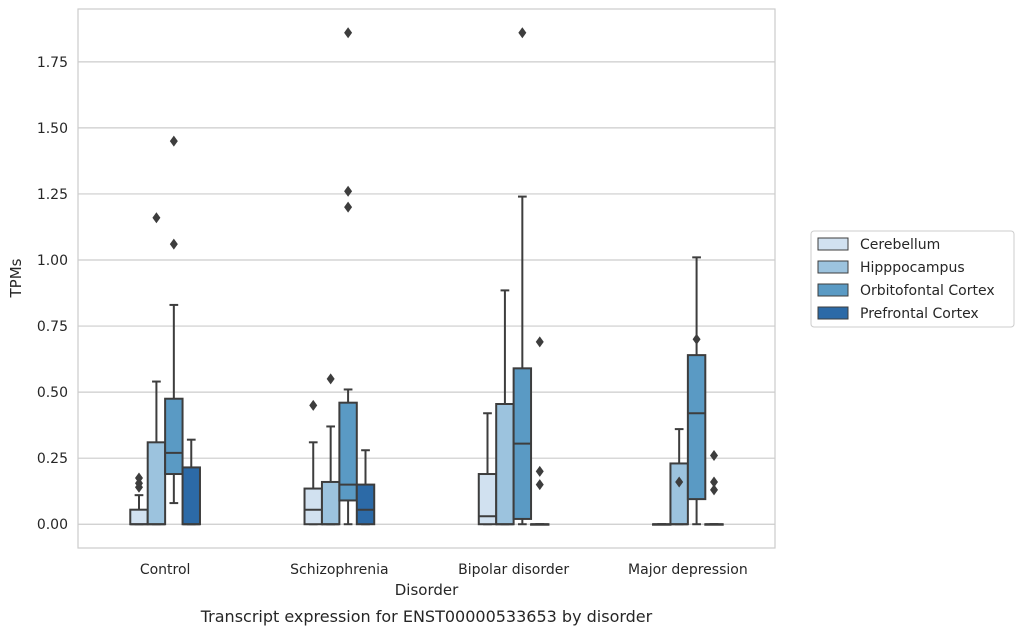  Describe the element at coordinates (688, 570) in the screenshot. I see `x-tick-label: Major depression` at that location.